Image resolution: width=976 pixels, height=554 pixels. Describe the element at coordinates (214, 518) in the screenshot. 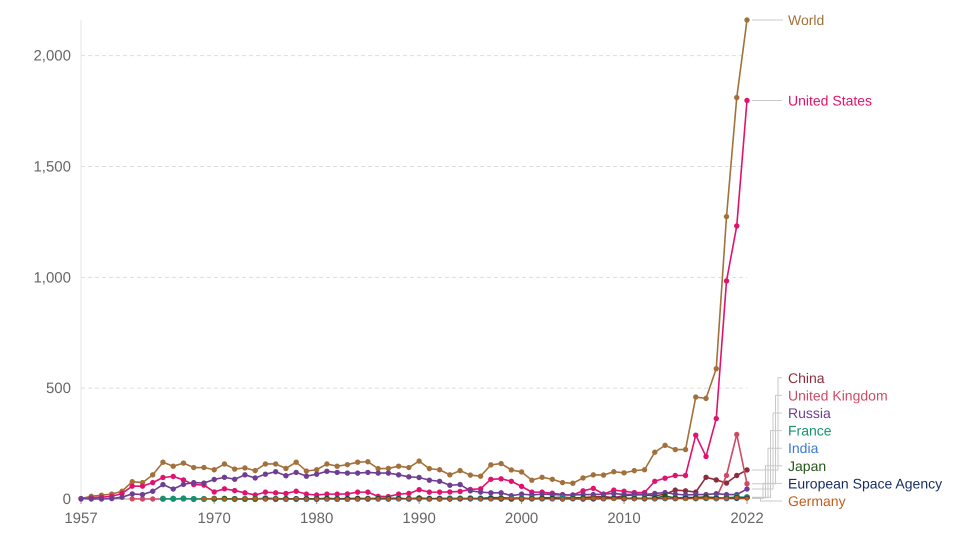

I see `x-tick-label: 1970` at that location.